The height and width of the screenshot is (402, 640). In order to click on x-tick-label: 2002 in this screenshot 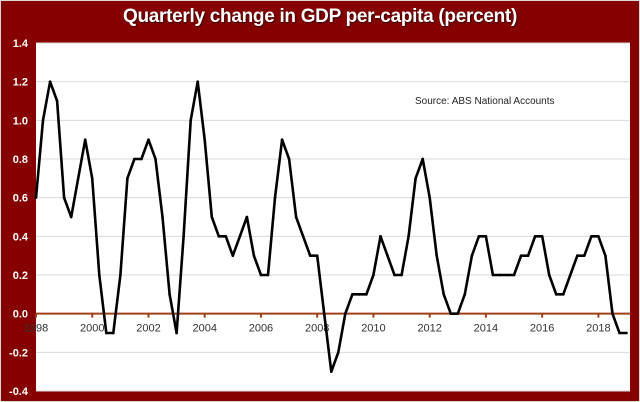, I will do `click(148, 329)`.